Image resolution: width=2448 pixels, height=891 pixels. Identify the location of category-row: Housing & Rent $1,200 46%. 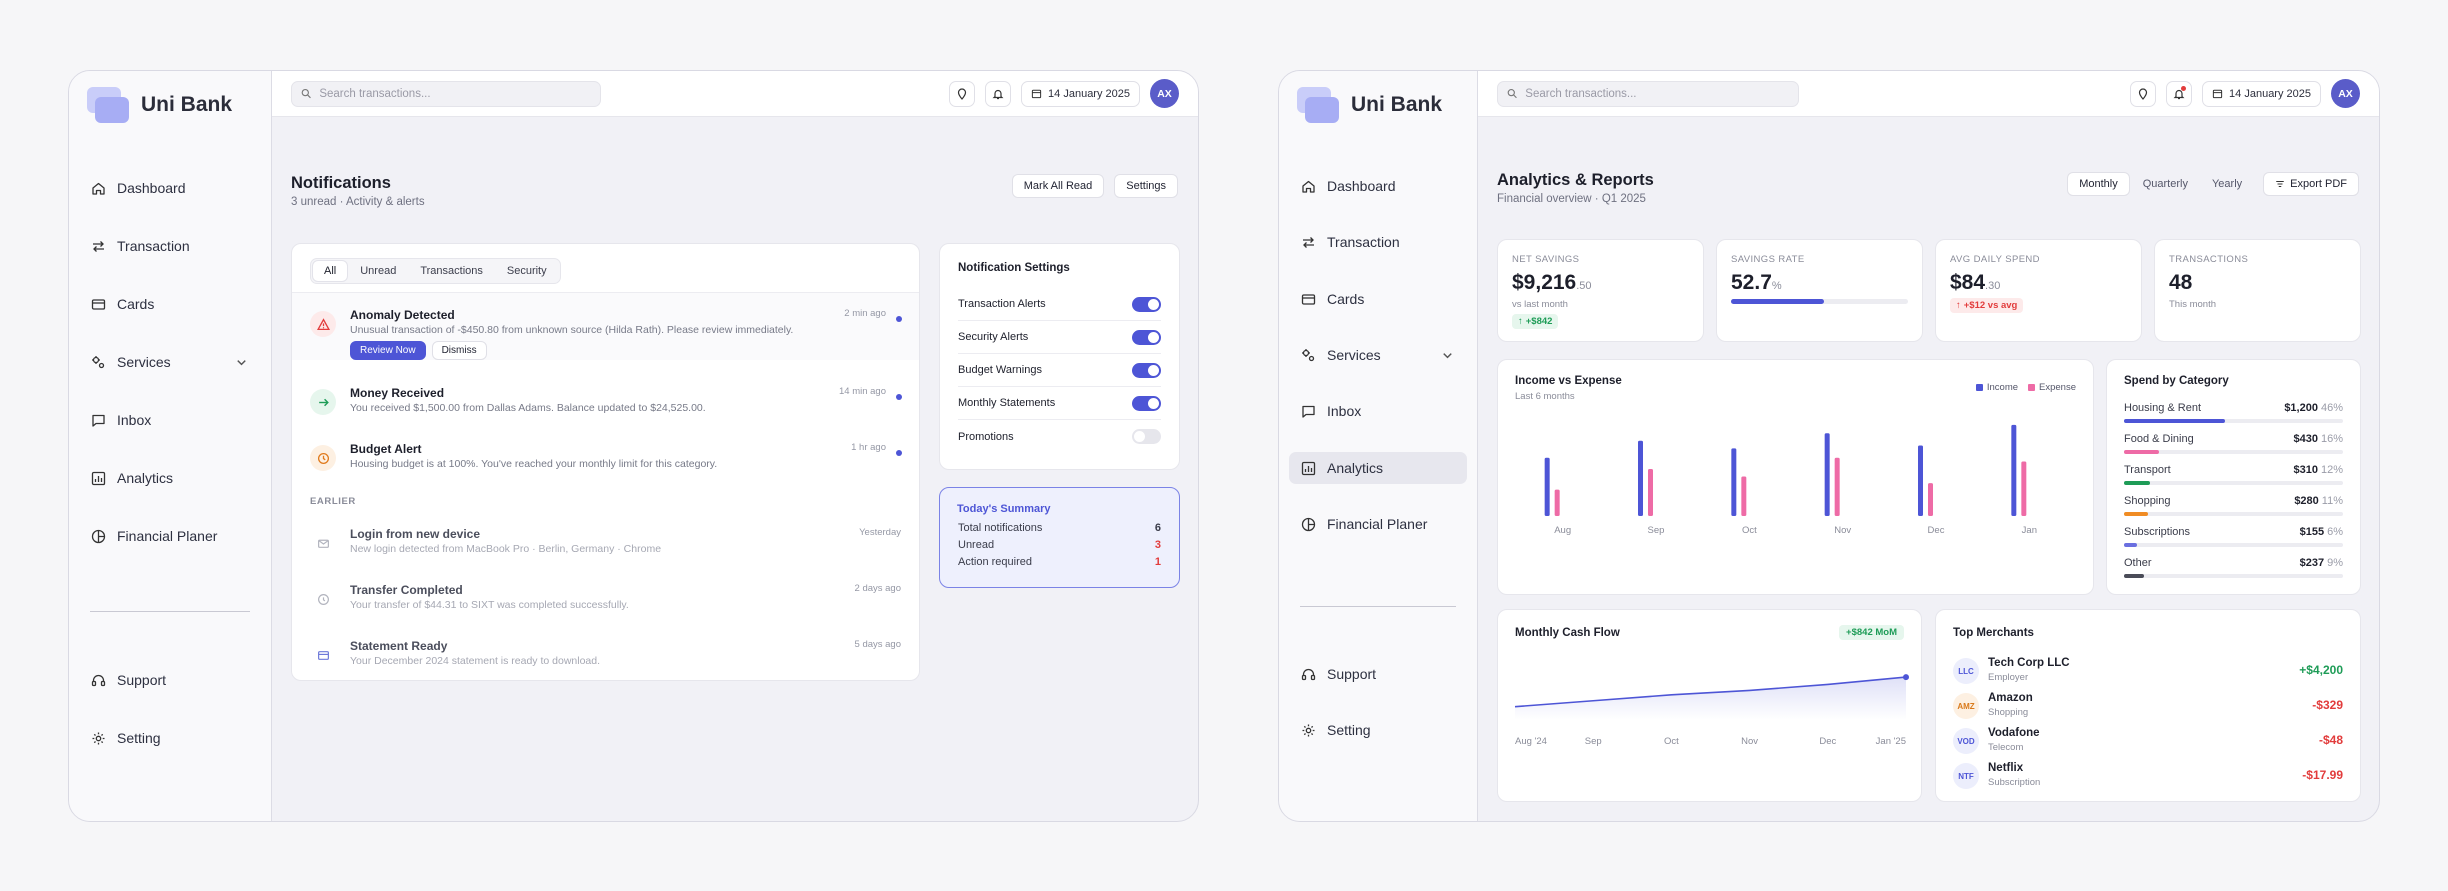
(2233, 412).